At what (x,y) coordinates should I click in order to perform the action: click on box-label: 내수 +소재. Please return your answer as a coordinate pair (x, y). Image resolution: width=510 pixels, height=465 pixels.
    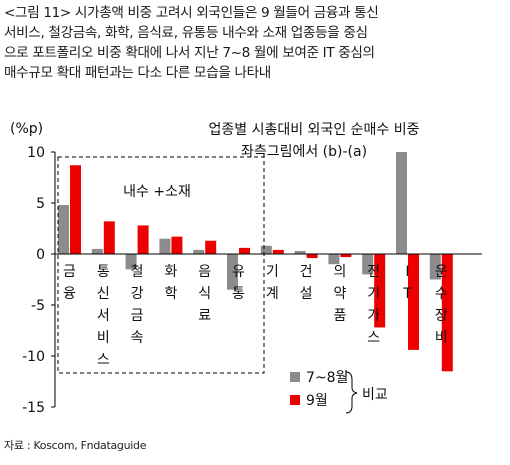
    Looking at the image, I should click on (157, 192).